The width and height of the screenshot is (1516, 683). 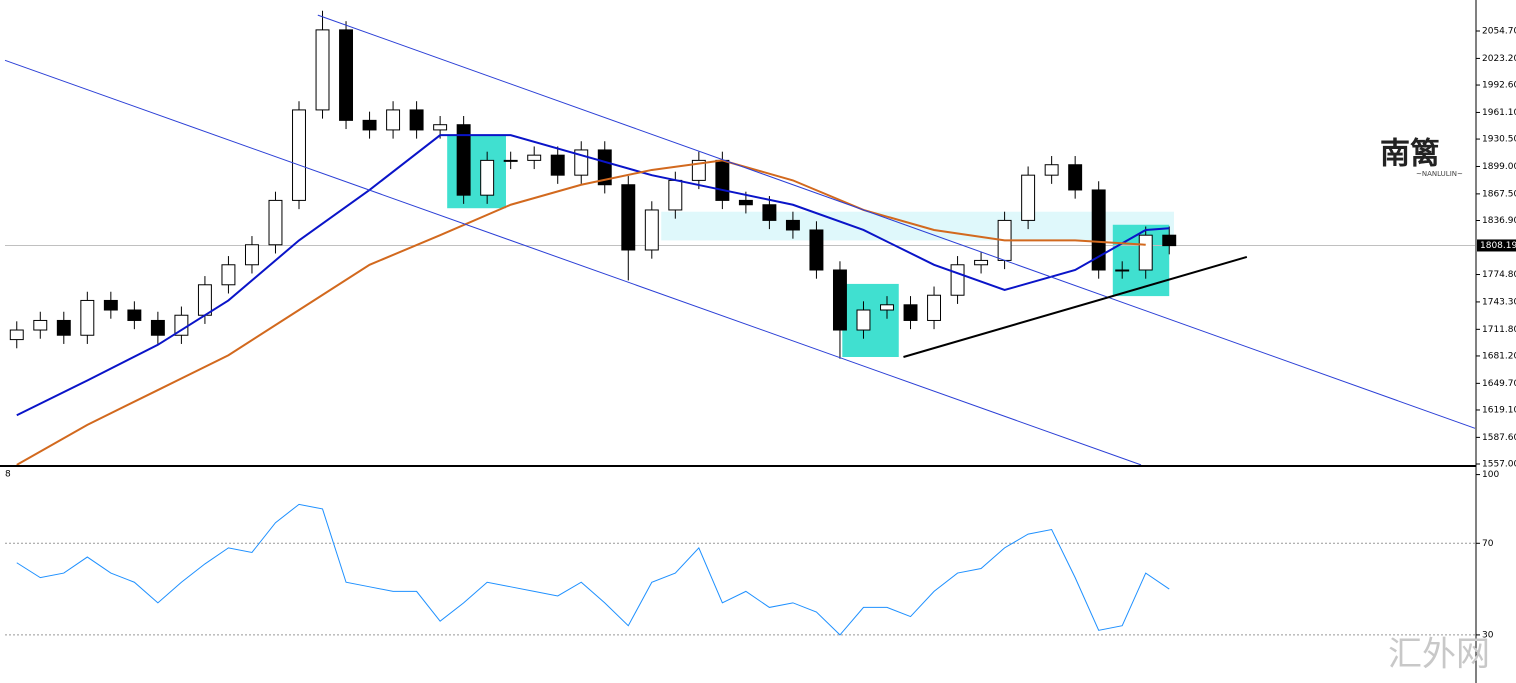 What do you see at coordinates (1499, 194) in the screenshot?
I see `y-tick-label: 1867.50` at bounding box center [1499, 194].